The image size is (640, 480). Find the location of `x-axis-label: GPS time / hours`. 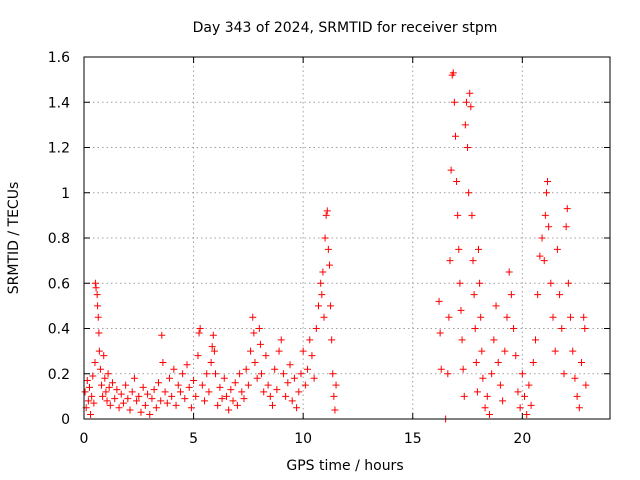

x-axis-label: GPS time / hours is located at coordinates (344, 466).